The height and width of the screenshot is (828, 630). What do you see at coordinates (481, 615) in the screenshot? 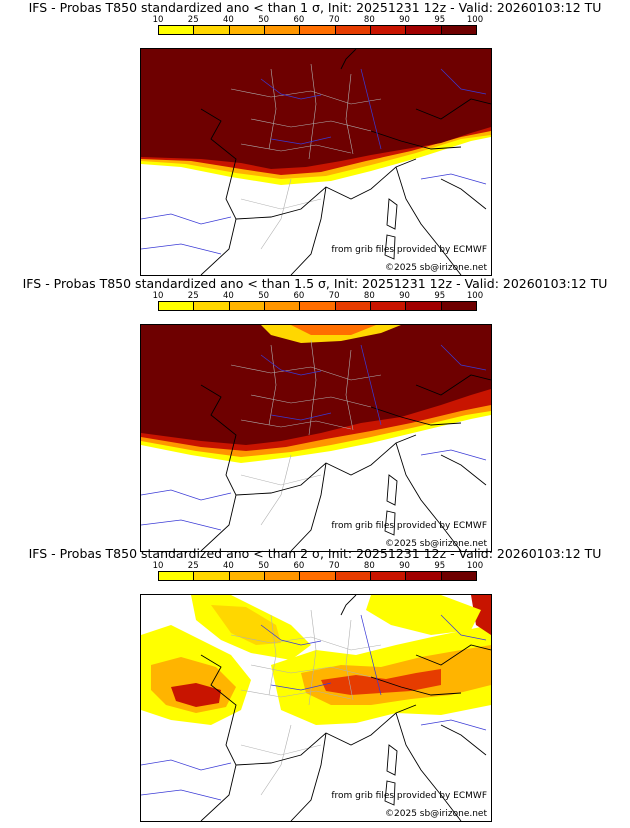
I see `prob-blob-east-red` at bounding box center [481, 615].